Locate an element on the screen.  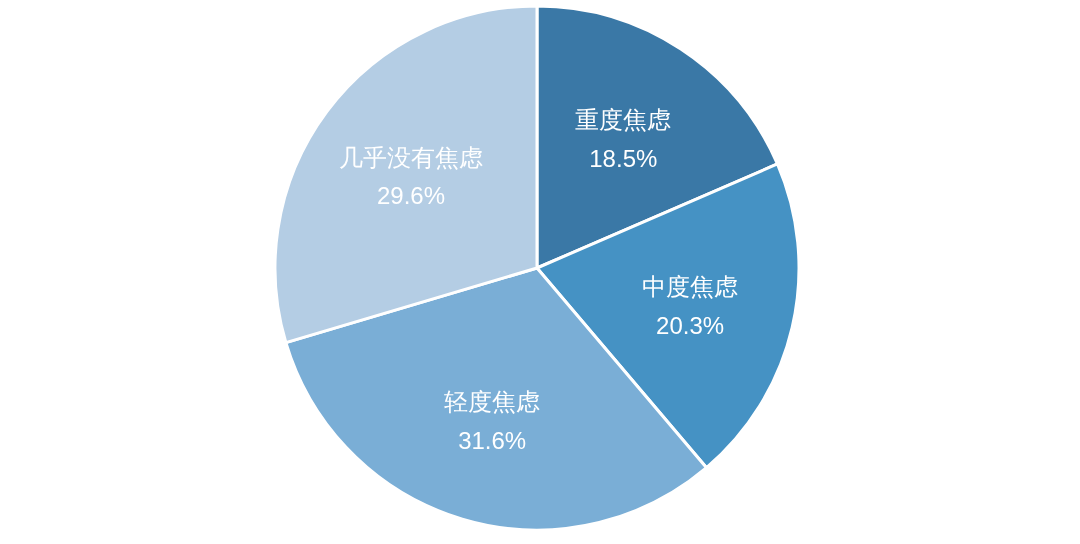
data-label: 31.6% is located at coordinates (492, 440).